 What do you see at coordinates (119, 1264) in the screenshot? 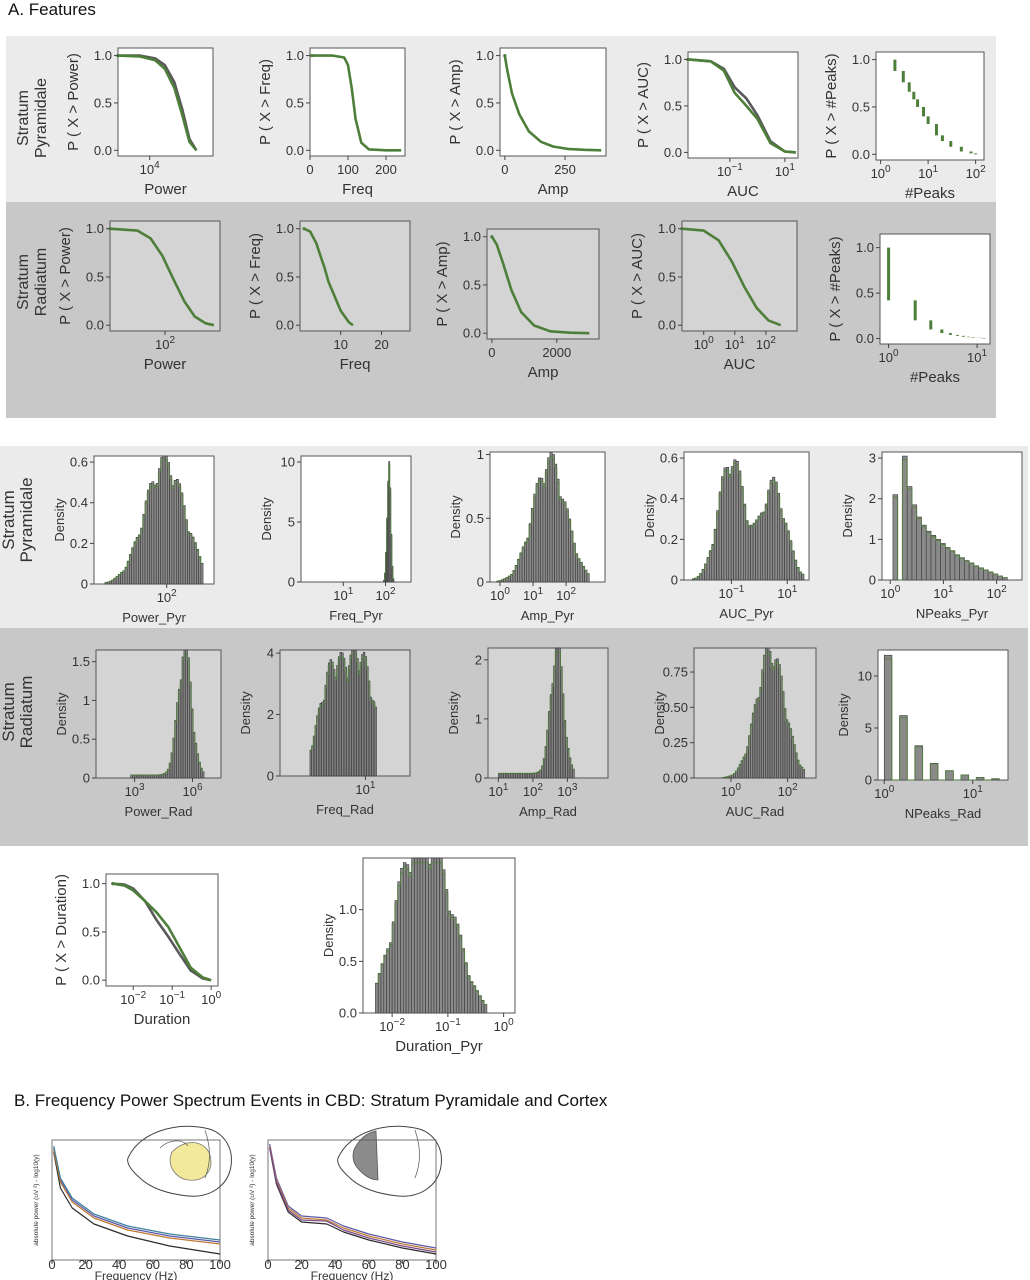
I see `x-tick-label: 40` at bounding box center [119, 1264].